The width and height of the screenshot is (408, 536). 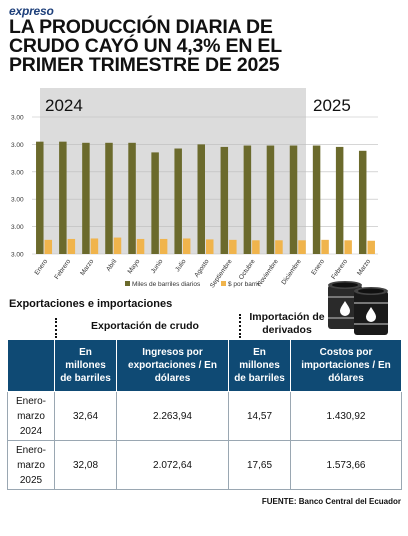 What do you see at coordinates (202, 268) in the screenshot?
I see `x-tick-label: Agosto` at bounding box center [202, 268].